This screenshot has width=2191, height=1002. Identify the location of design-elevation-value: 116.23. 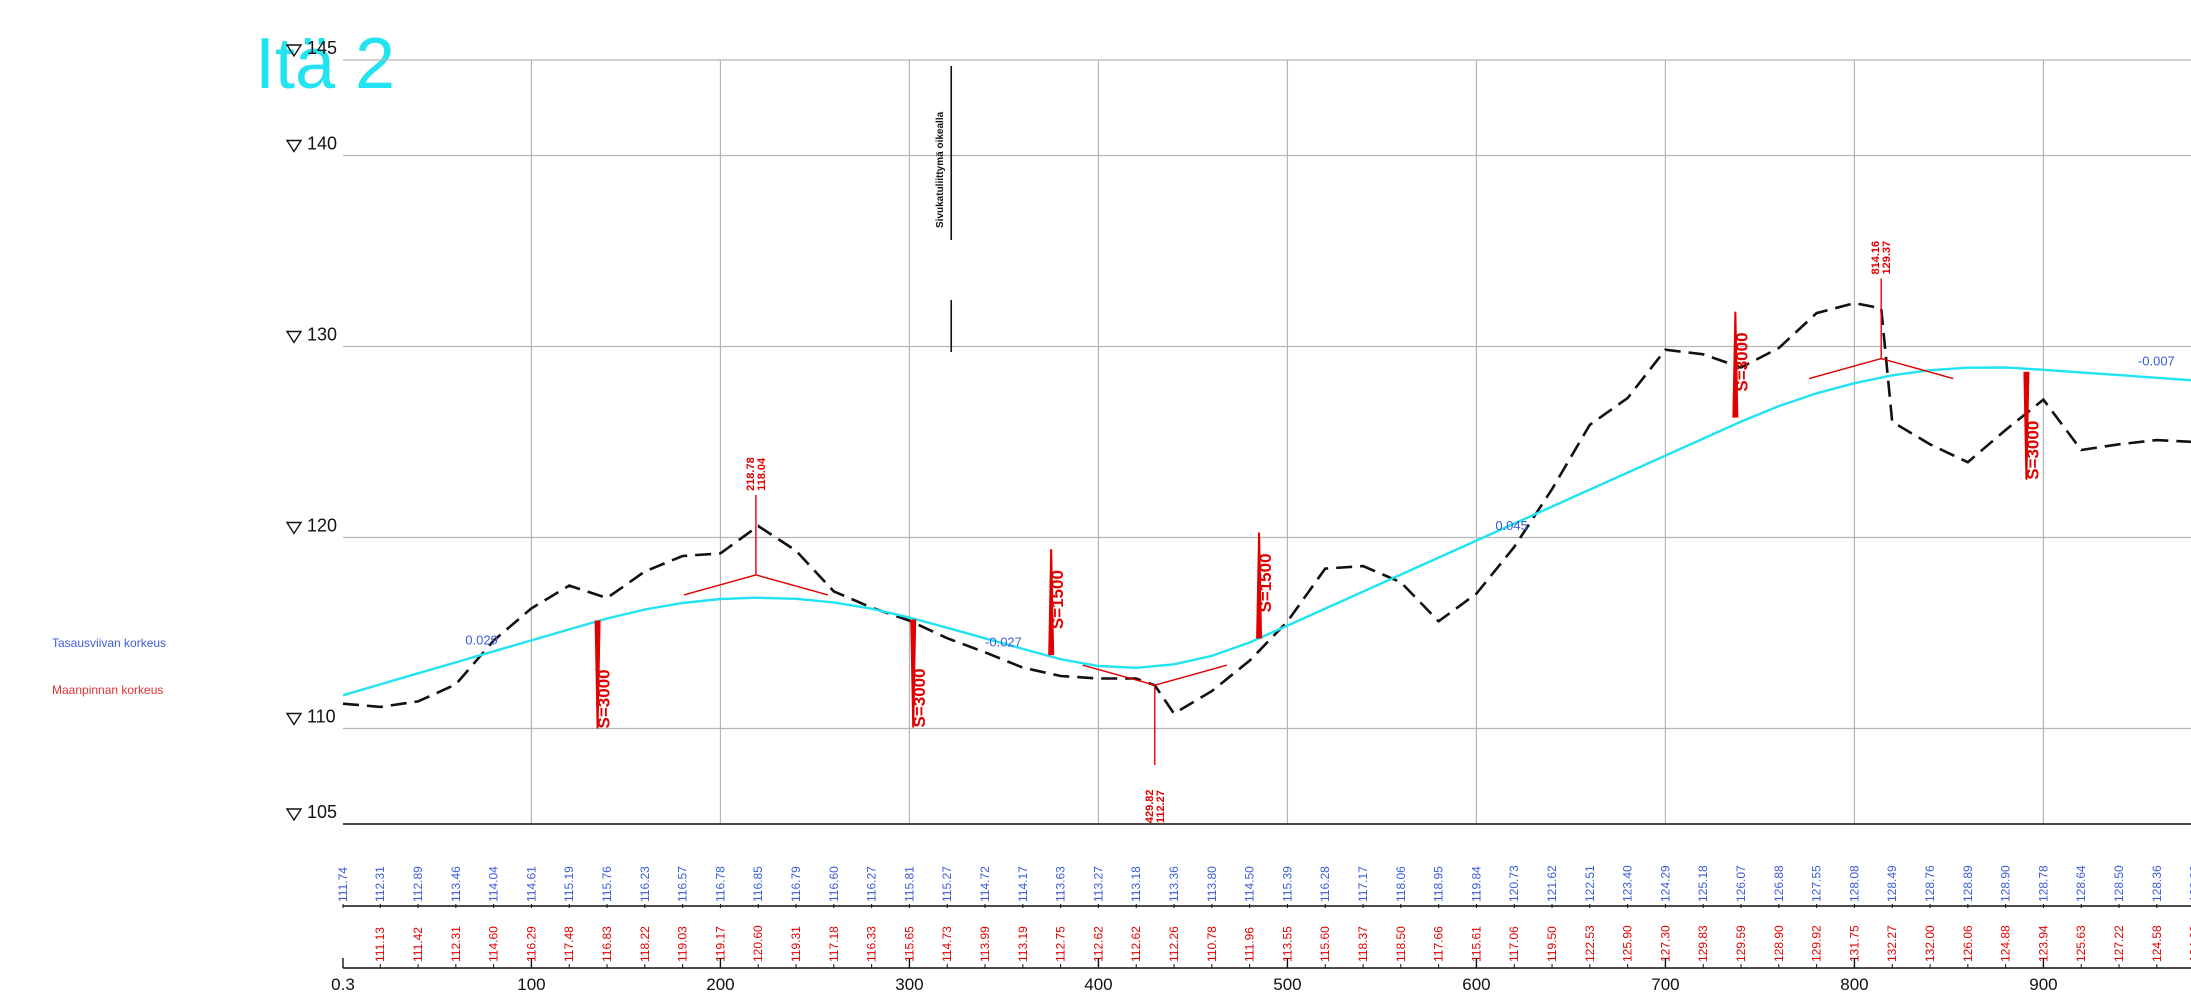
(645, 884).